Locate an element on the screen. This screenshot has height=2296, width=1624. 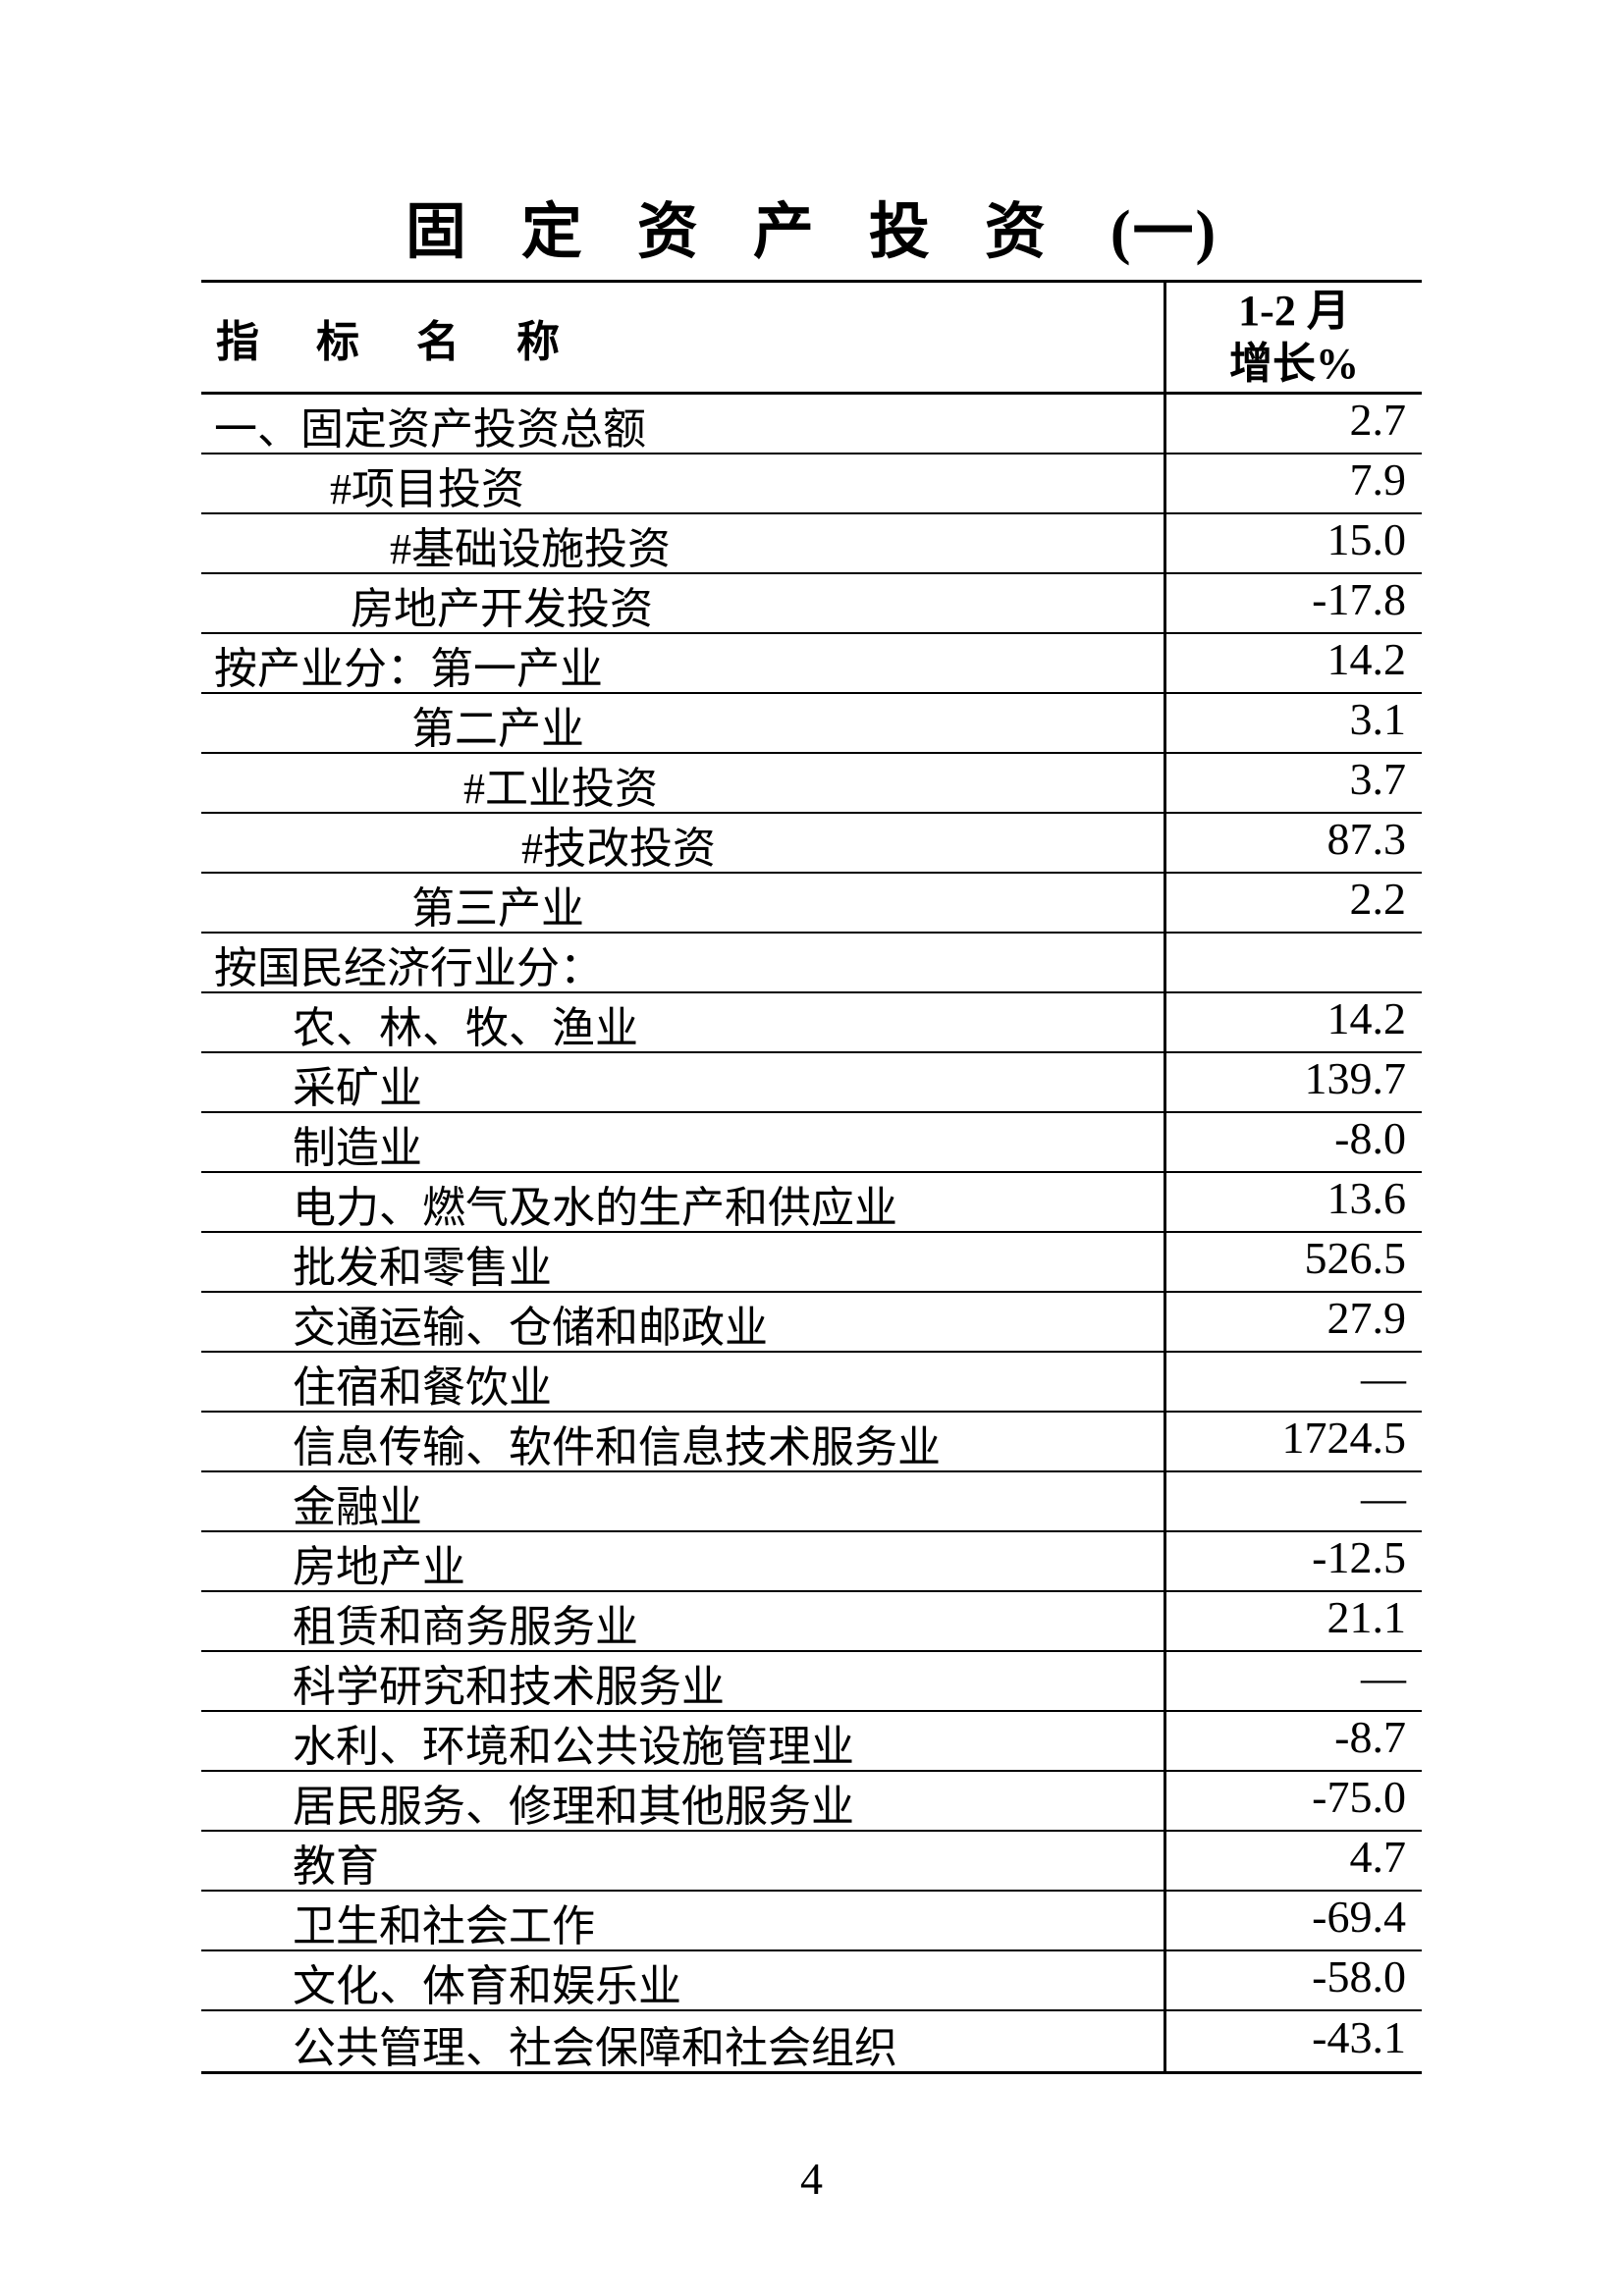
page-title: 固定资产投资 (一) is located at coordinates (811, 232).